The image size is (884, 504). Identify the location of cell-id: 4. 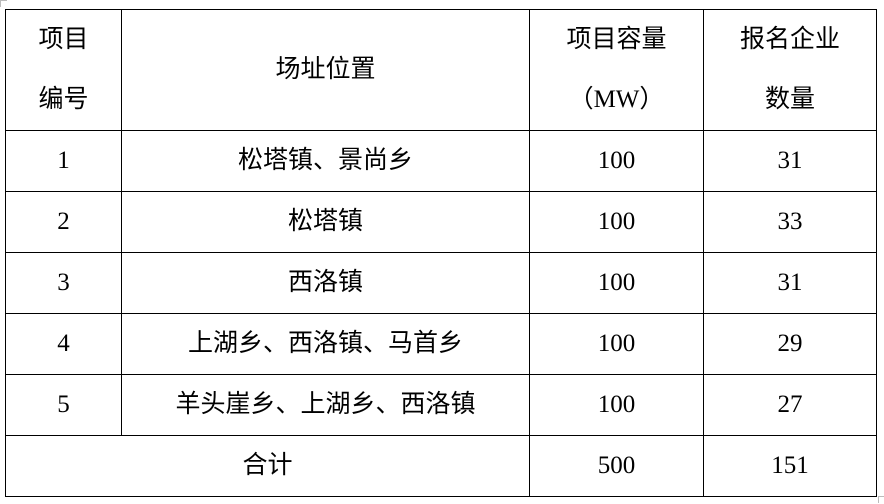
(63, 344).